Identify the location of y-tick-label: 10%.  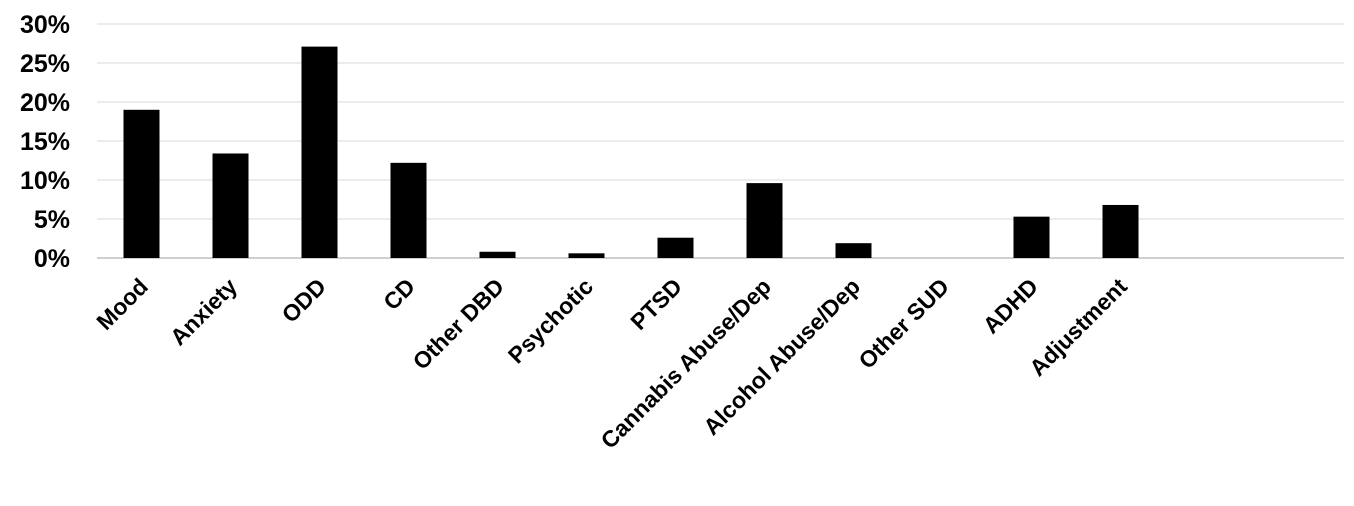
(45, 181).